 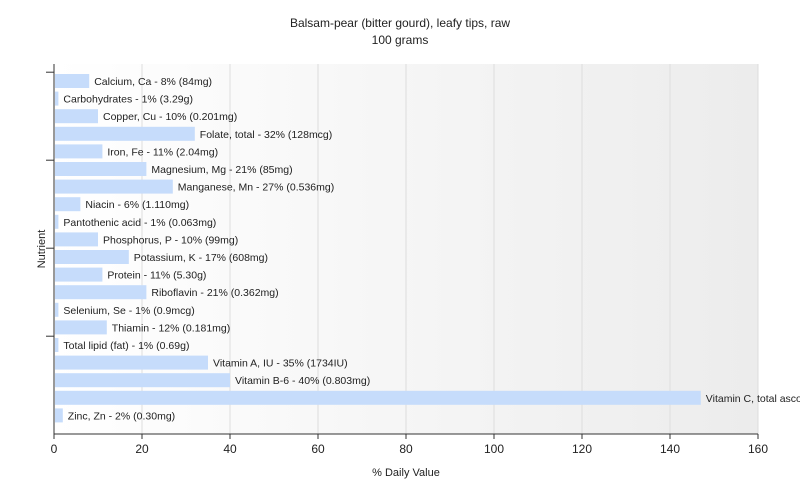 I want to click on bar-label-15: Total lipid (fat) - 1% (0.69g), so click(x=126, y=346).